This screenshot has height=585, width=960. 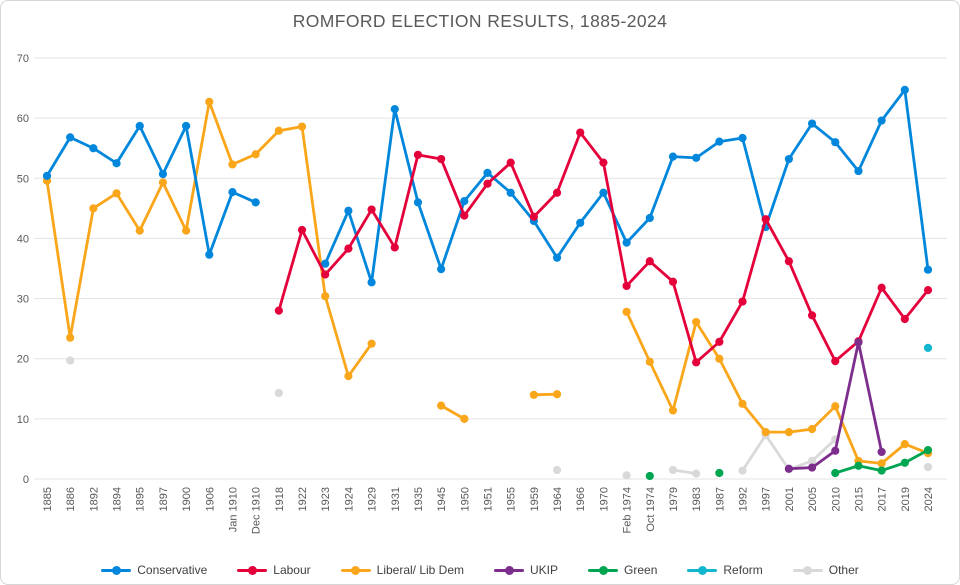 I want to click on data-point-conservative-1929, so click(x=371, y=282).